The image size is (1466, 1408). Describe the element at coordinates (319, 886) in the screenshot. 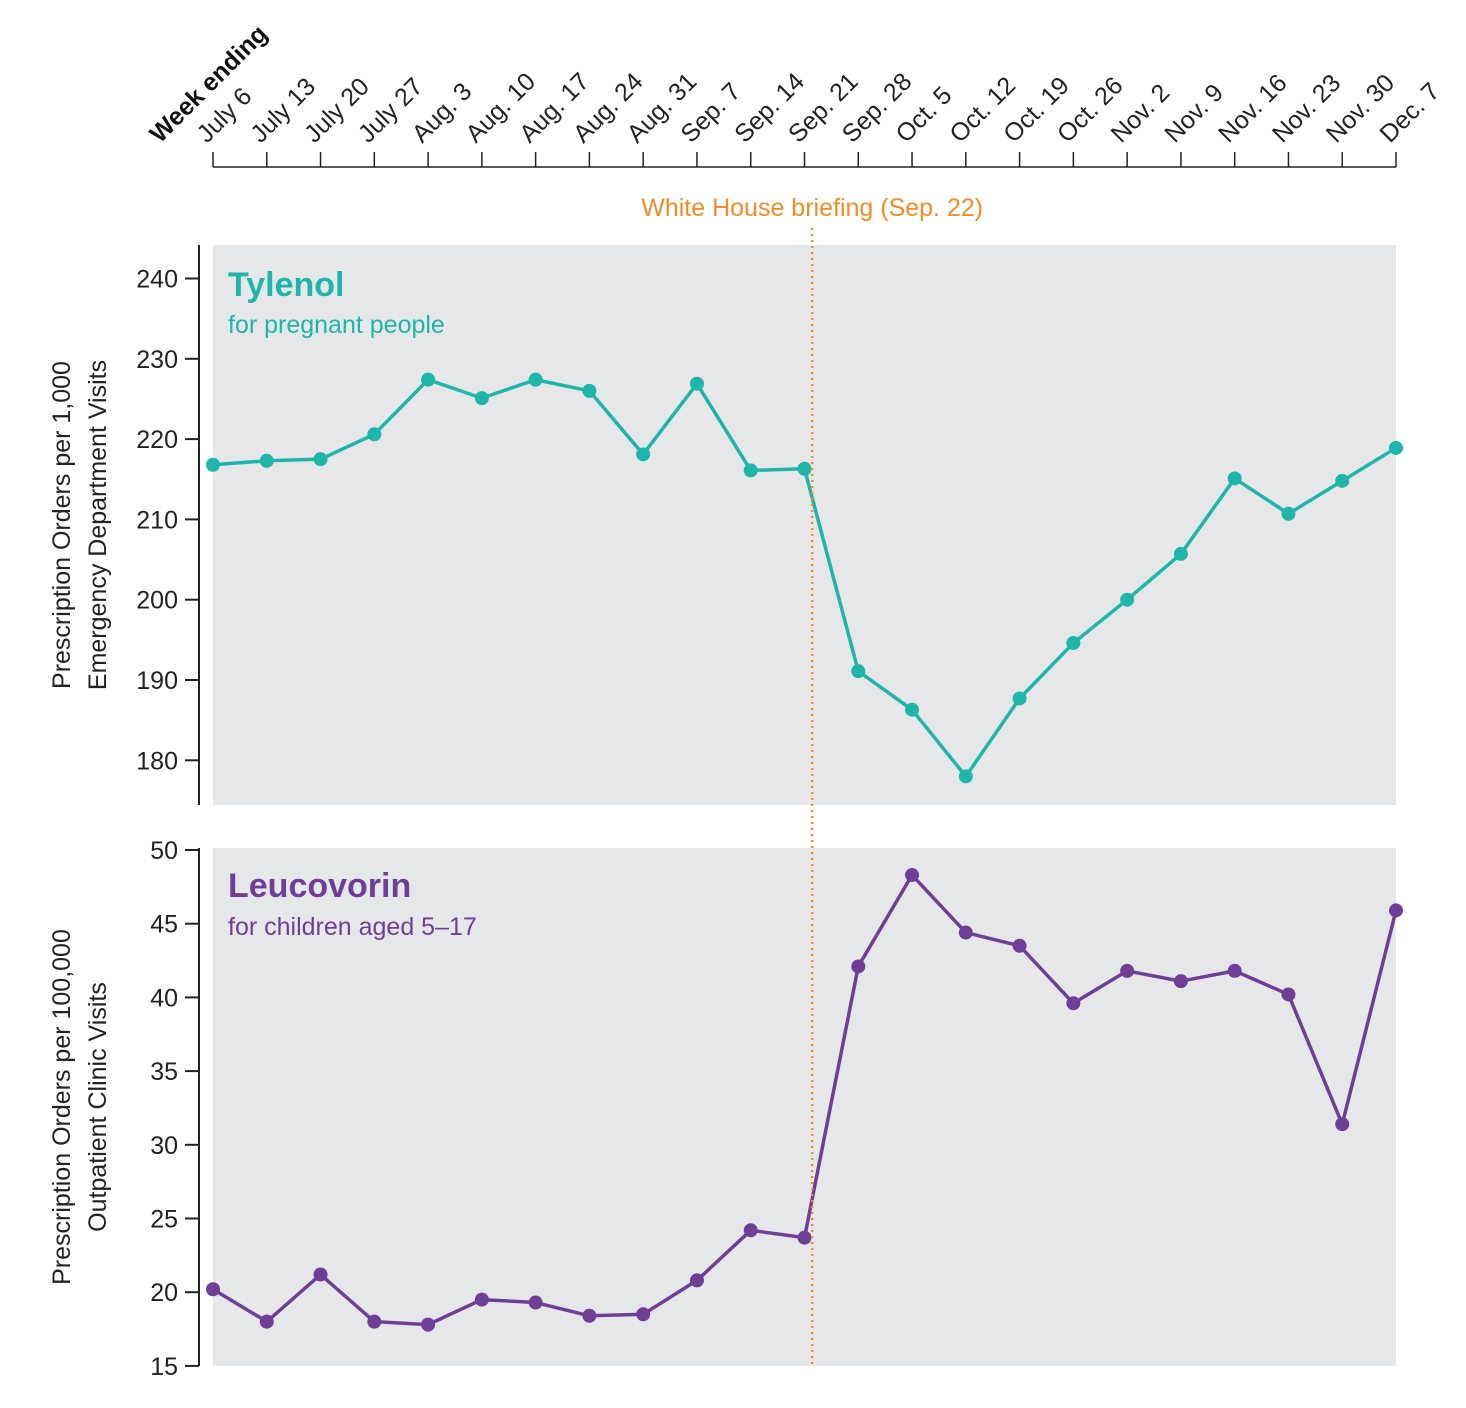

I see `leucovorin-title: Leucovorin` at that location.